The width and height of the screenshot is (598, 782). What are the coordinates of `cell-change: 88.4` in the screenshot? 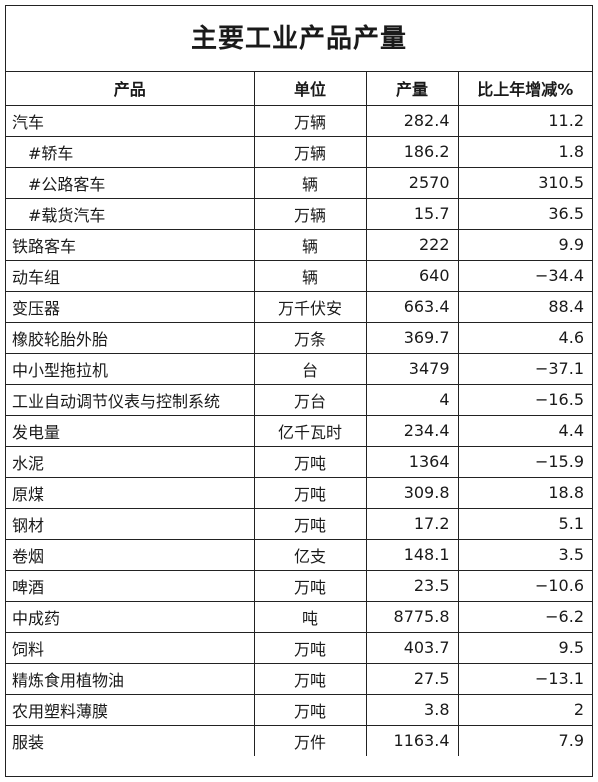 It's located at (524, 306).